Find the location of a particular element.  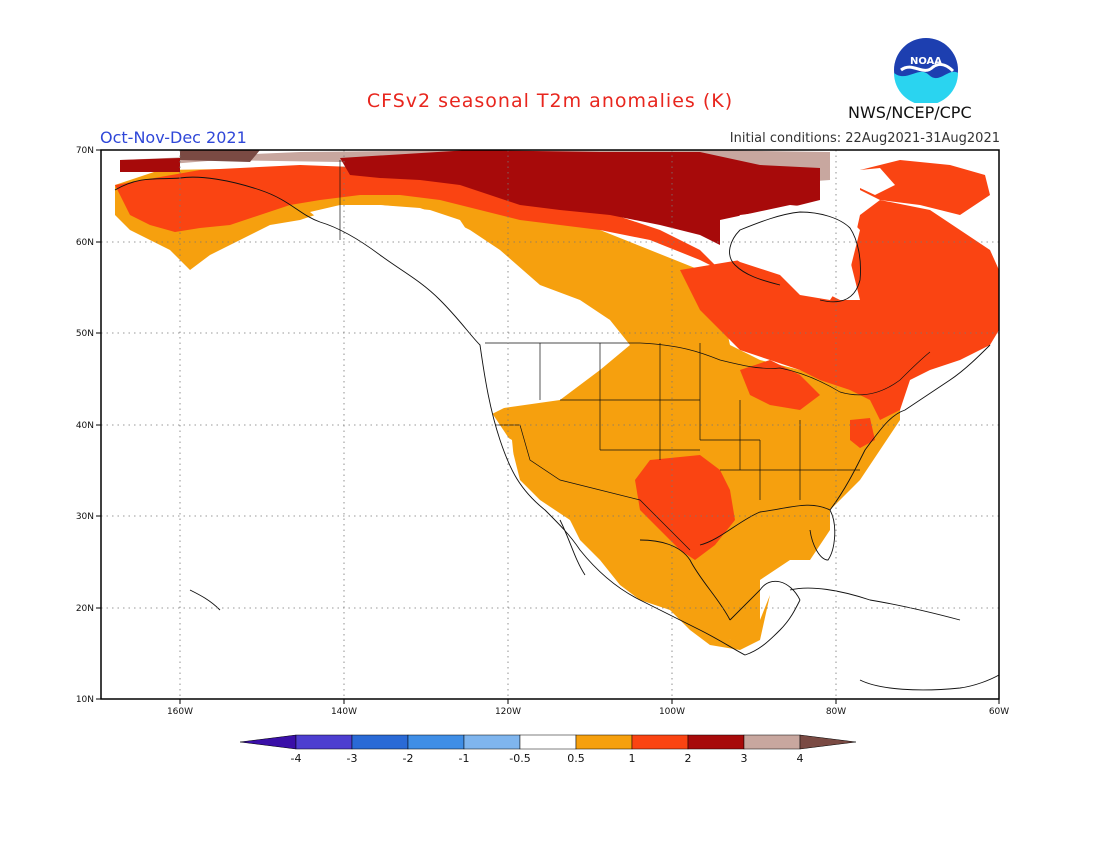

lon-tick-label: 100W is located at coordinates (672, 712).